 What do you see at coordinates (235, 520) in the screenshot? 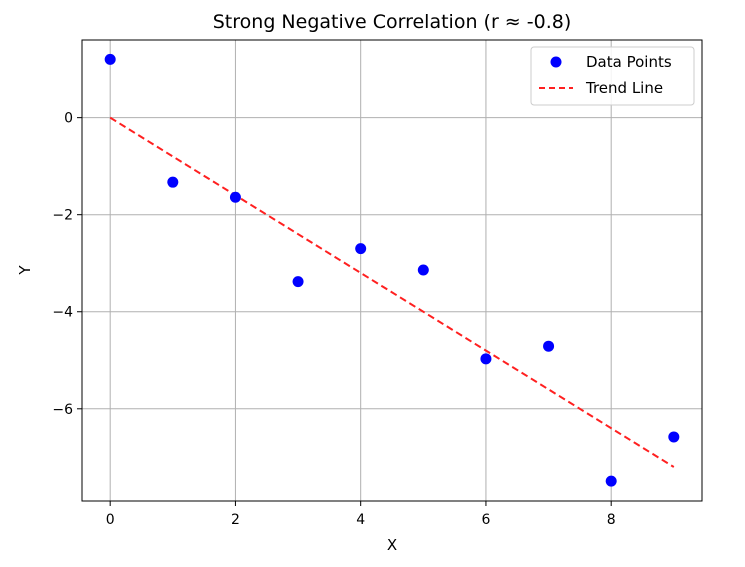
I see `x-tick-label: 2` at bounding box center [235, 520].